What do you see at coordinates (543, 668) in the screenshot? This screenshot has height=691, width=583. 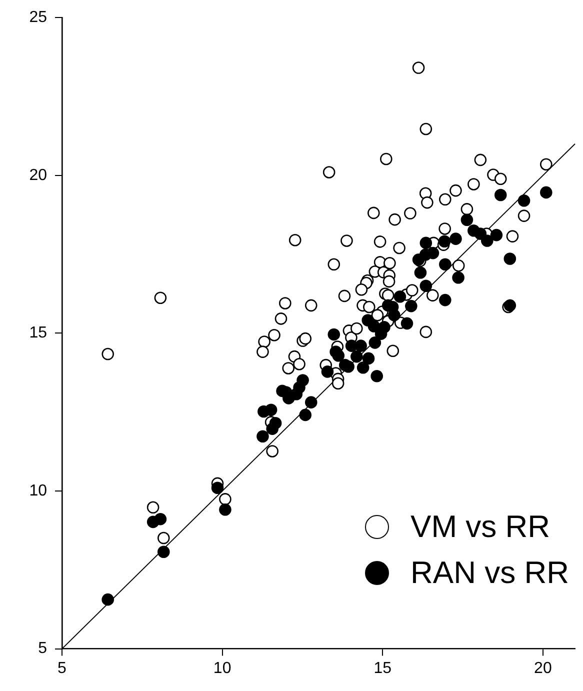 I see `x-tick-label: 20` at bounding box center [543, 668].